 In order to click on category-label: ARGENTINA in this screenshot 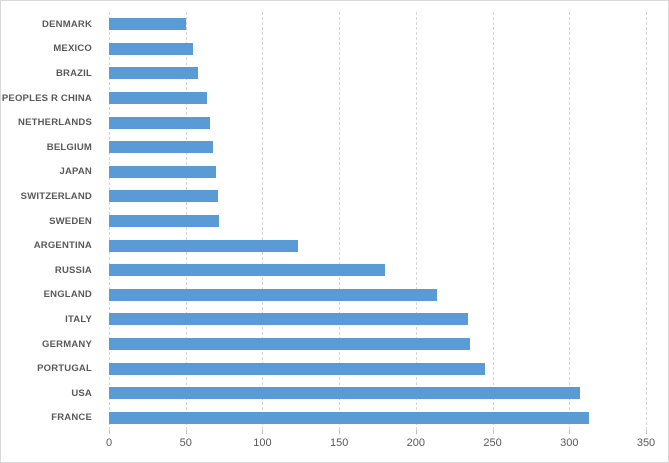, I will do `click(62, 246)`.